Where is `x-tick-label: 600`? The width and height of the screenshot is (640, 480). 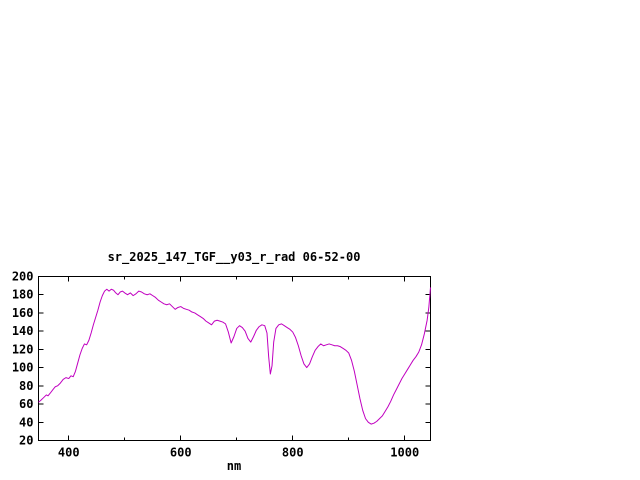
x-tick-label: 600 is located at coordinates (181, 453).